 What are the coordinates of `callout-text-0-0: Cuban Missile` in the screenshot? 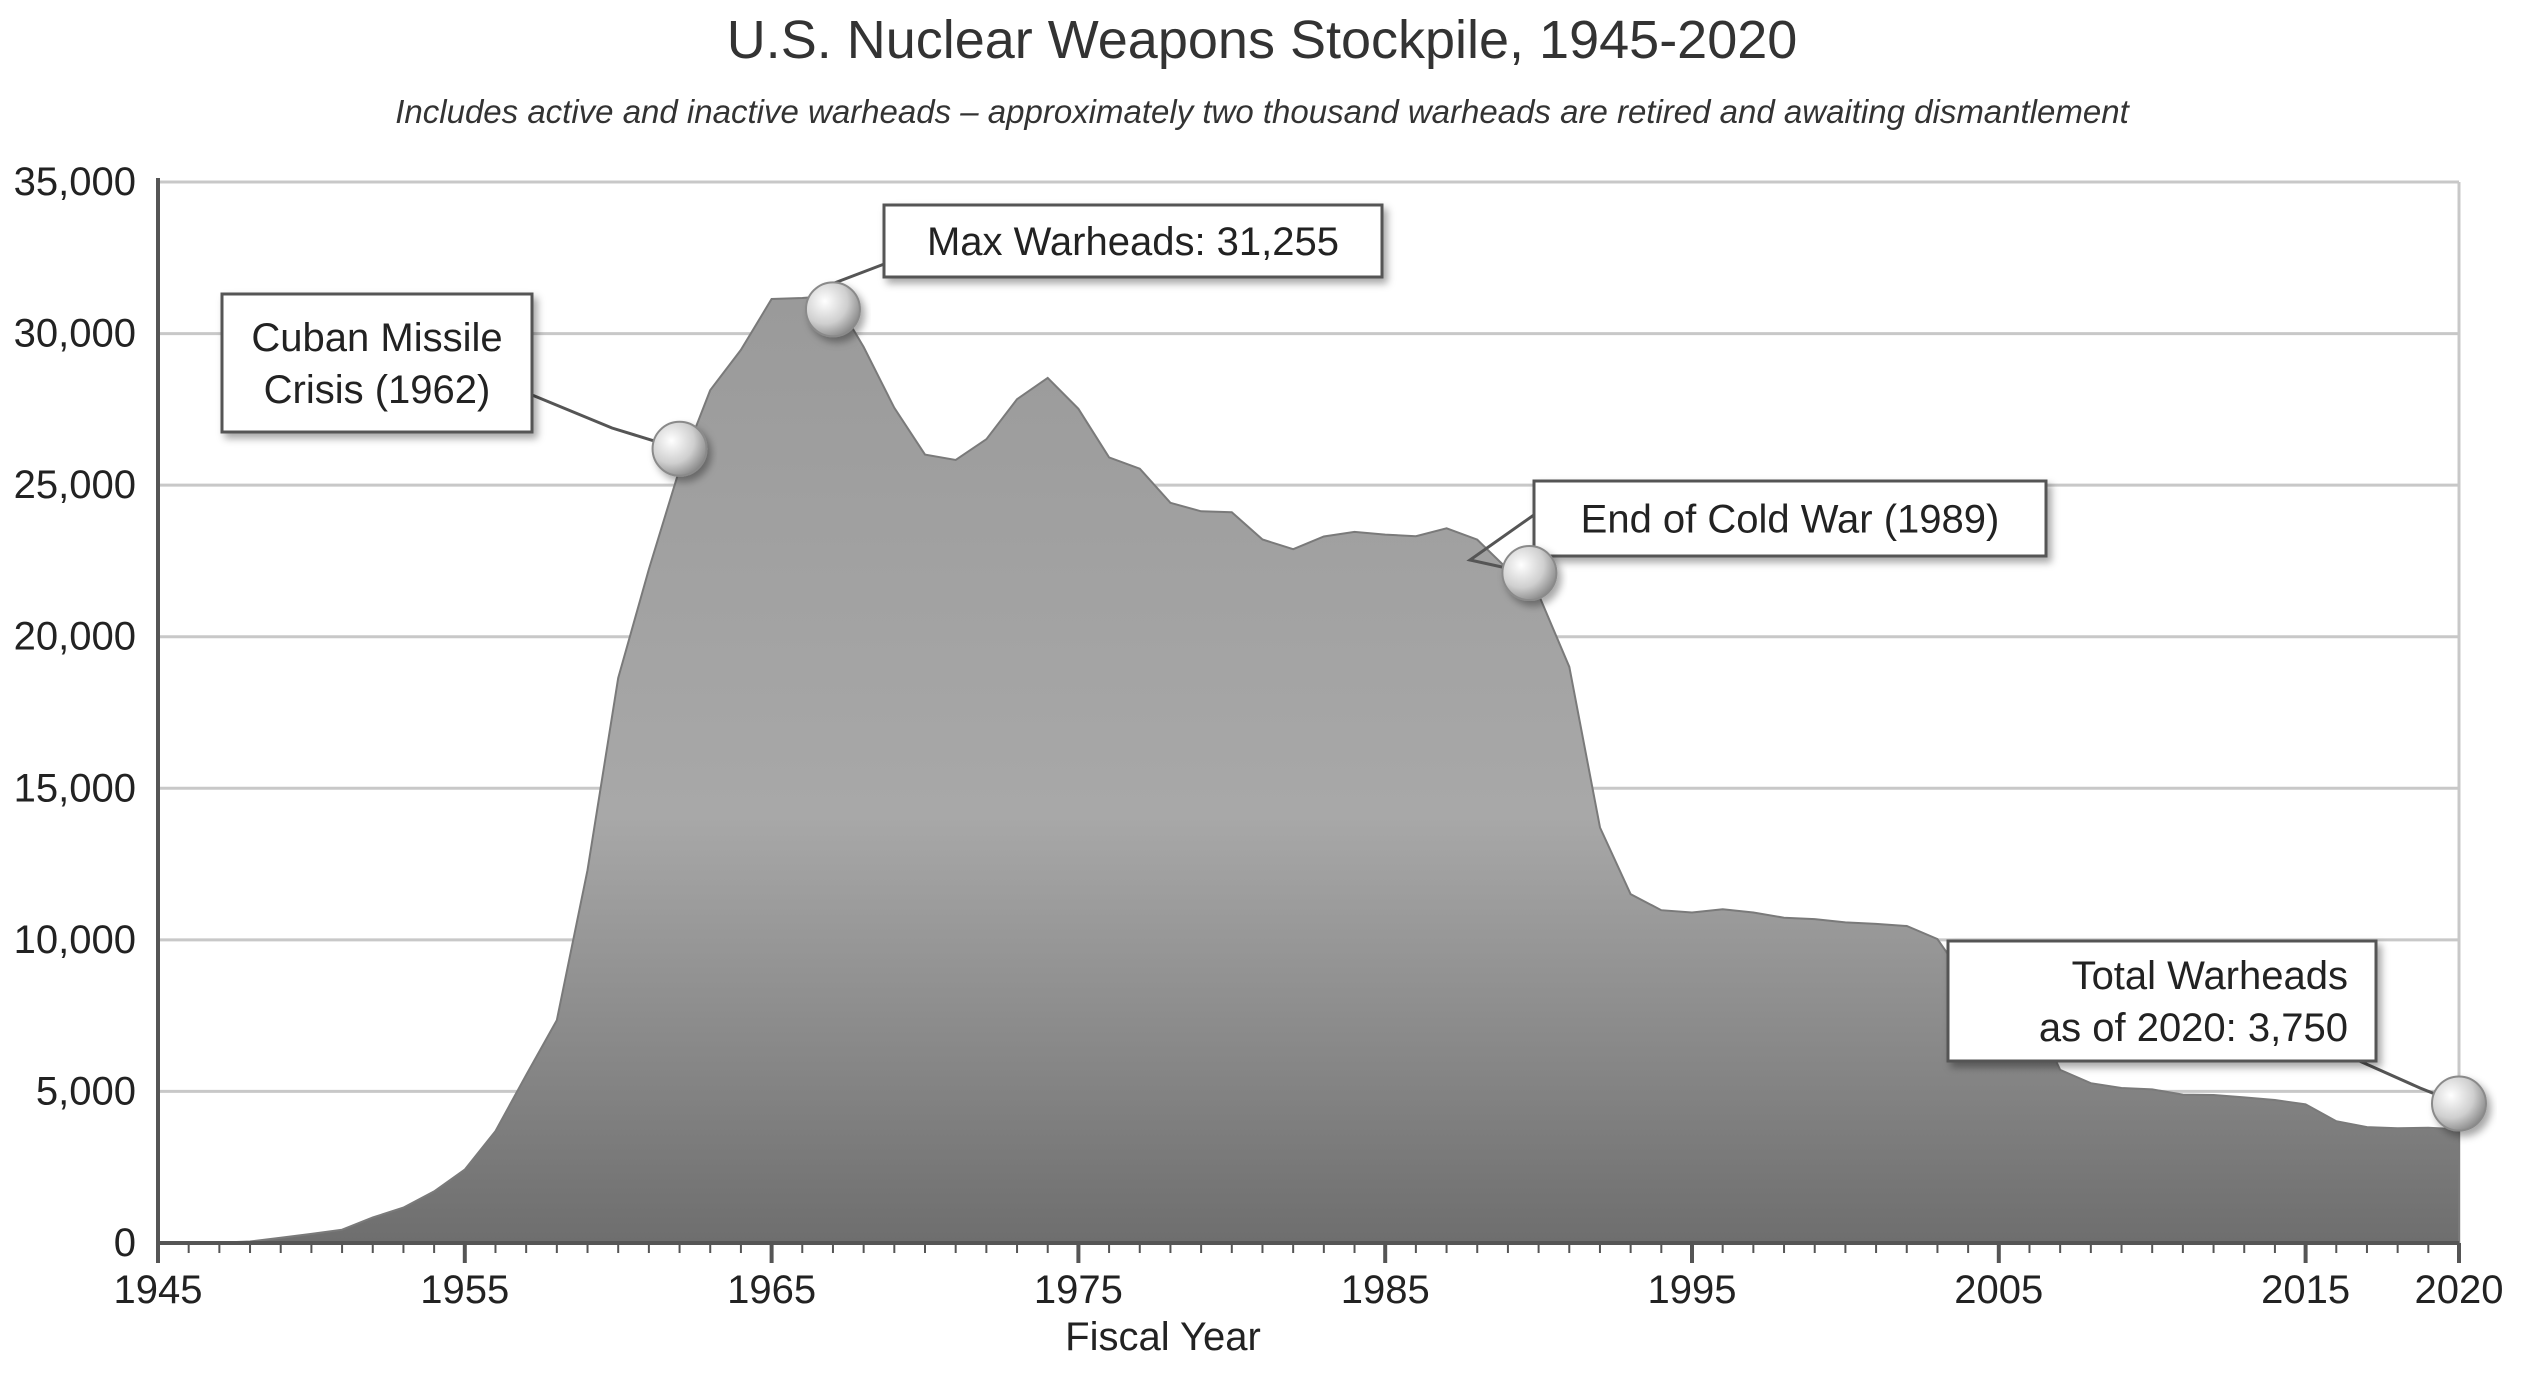 It's located at (376, 338).